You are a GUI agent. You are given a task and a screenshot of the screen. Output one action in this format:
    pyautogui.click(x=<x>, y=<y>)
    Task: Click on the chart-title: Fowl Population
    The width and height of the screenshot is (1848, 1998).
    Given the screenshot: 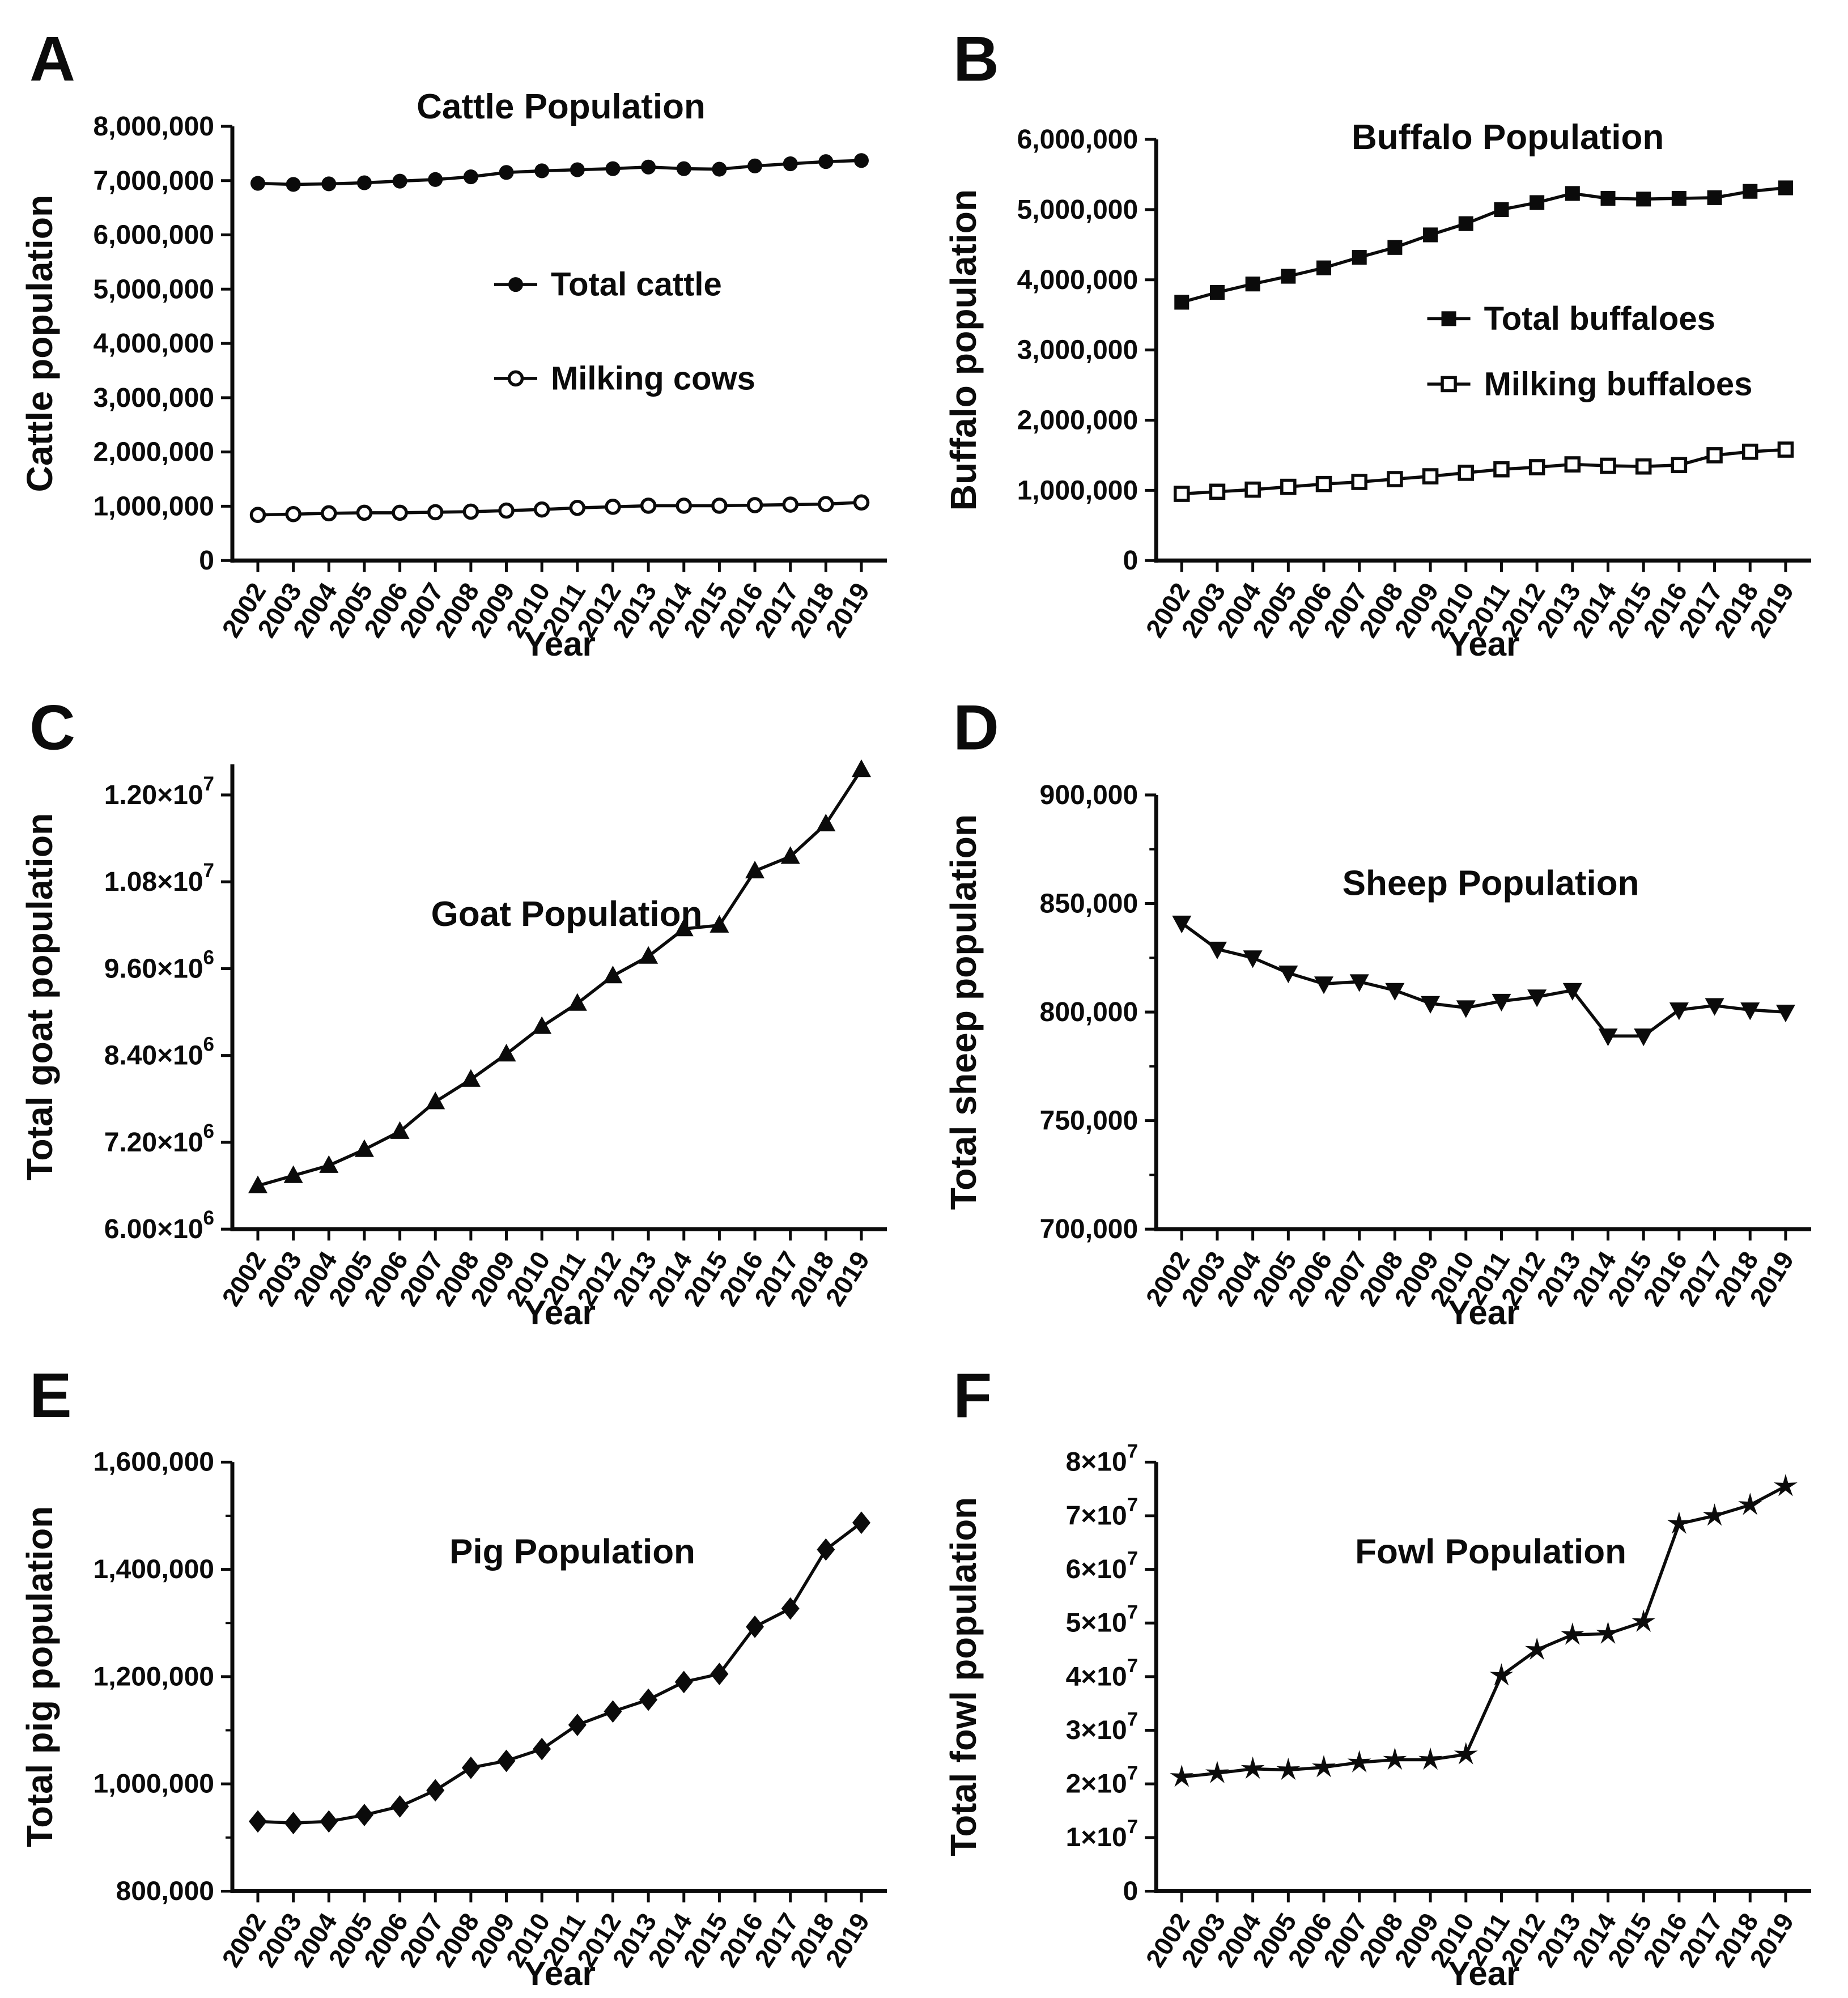 What is the action you would take?
    pyautogui.click(x=1490, y=1551)
    